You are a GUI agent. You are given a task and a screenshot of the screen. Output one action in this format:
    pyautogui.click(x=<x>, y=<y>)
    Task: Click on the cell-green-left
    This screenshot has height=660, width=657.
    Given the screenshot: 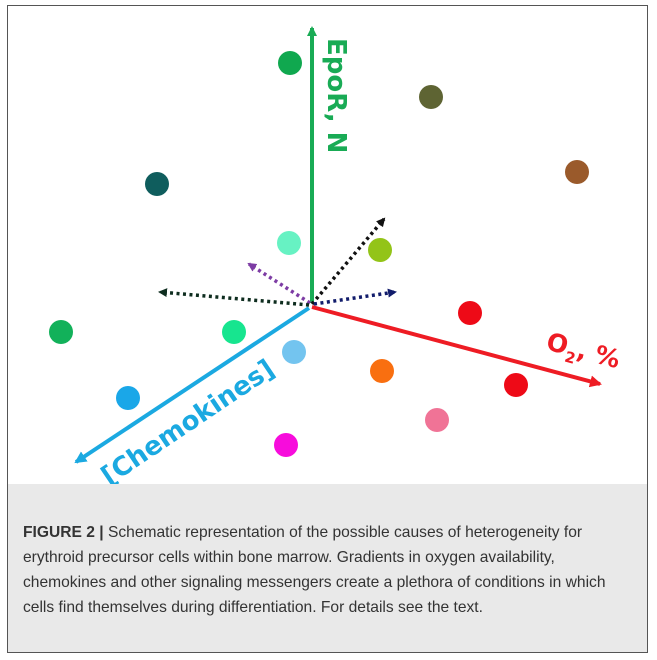 What is the action you would take?
    pyautogui.click(x=61, y=332)
    